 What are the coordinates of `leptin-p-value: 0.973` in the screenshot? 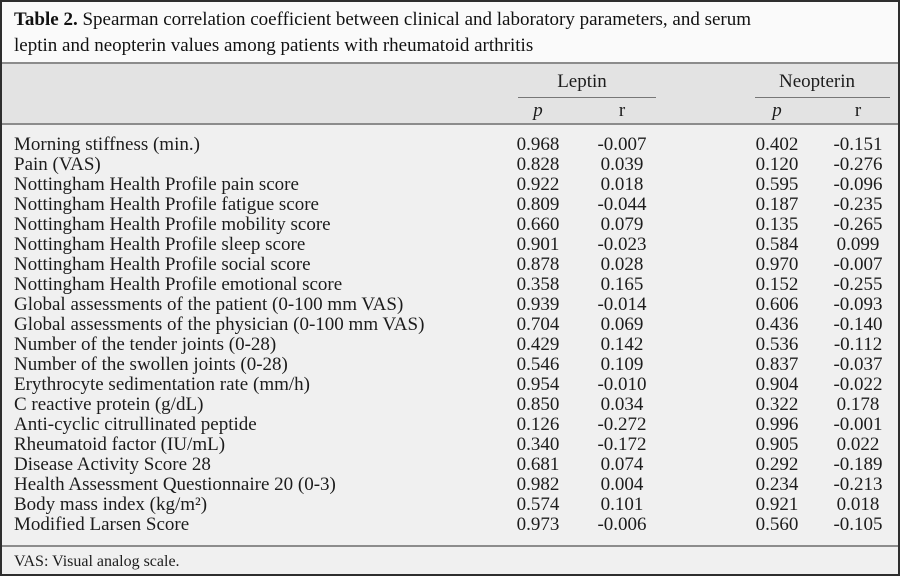 It's located at (538, 525).